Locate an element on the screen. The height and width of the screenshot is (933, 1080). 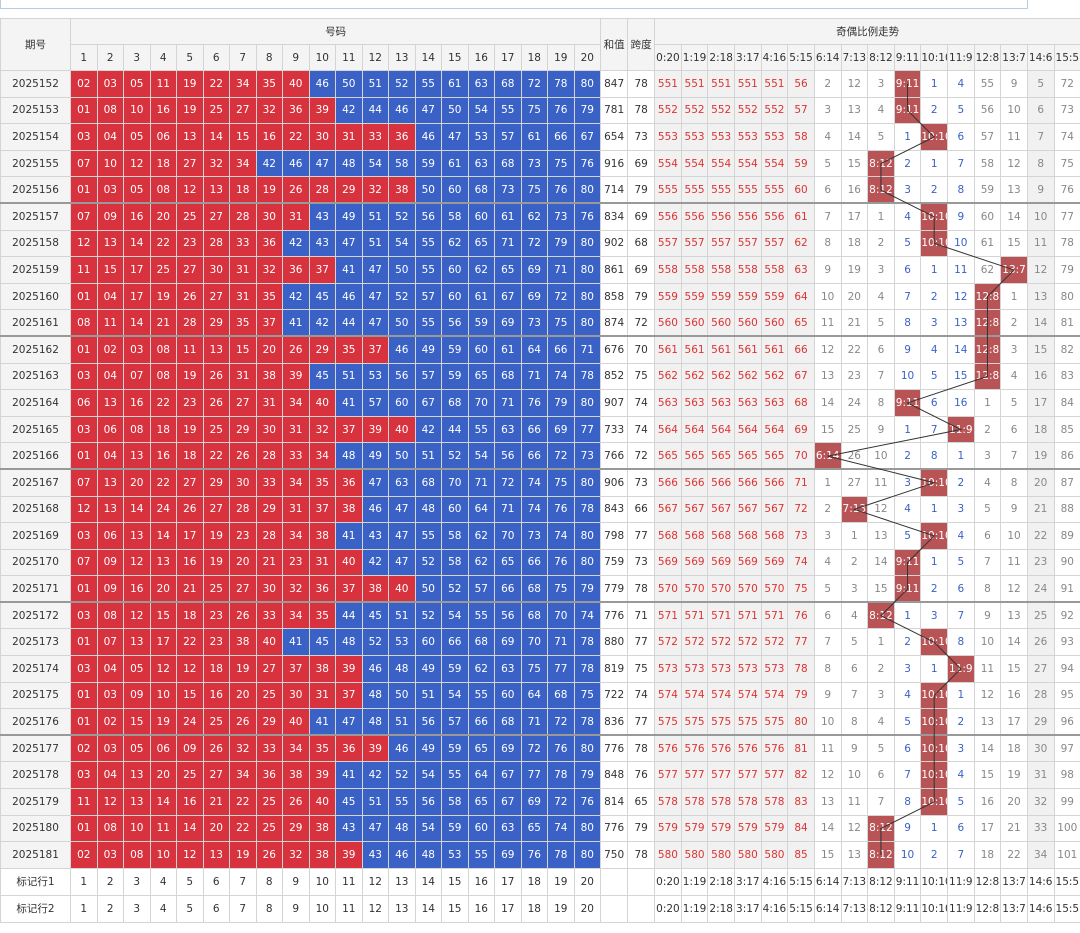
trend-omission: 21 is located at coordinates (854, 323).